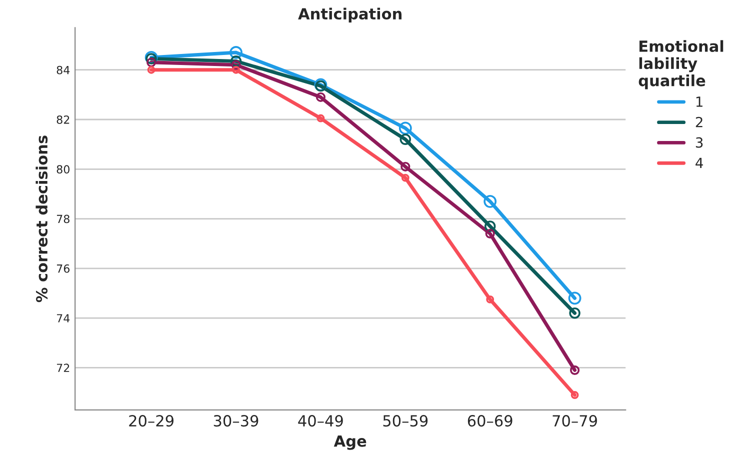 This screenshot has height=469, width=736. Describe the element at coordinates (350, 442) in the screenshot. I see `x-axis-title: Age` at that location.